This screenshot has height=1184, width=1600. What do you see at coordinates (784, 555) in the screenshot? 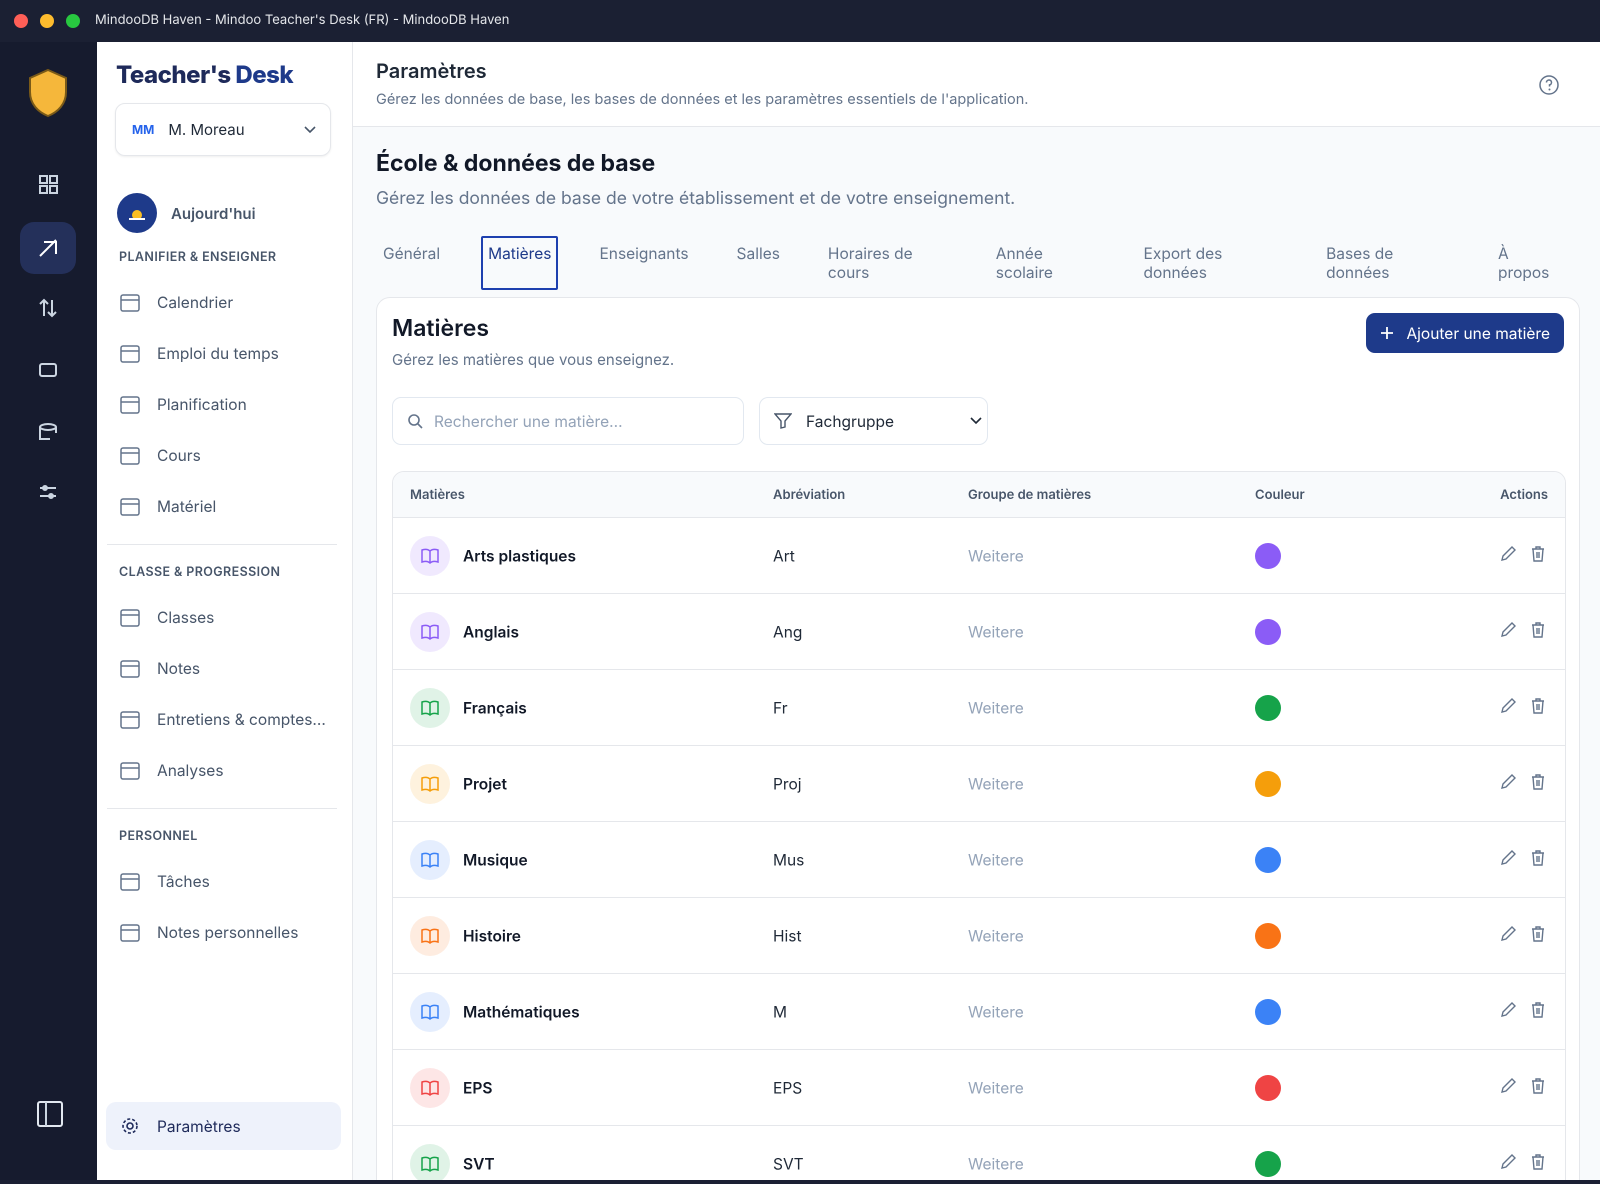
I see `subject-abbr: Art` at bounding box center [784, 555].